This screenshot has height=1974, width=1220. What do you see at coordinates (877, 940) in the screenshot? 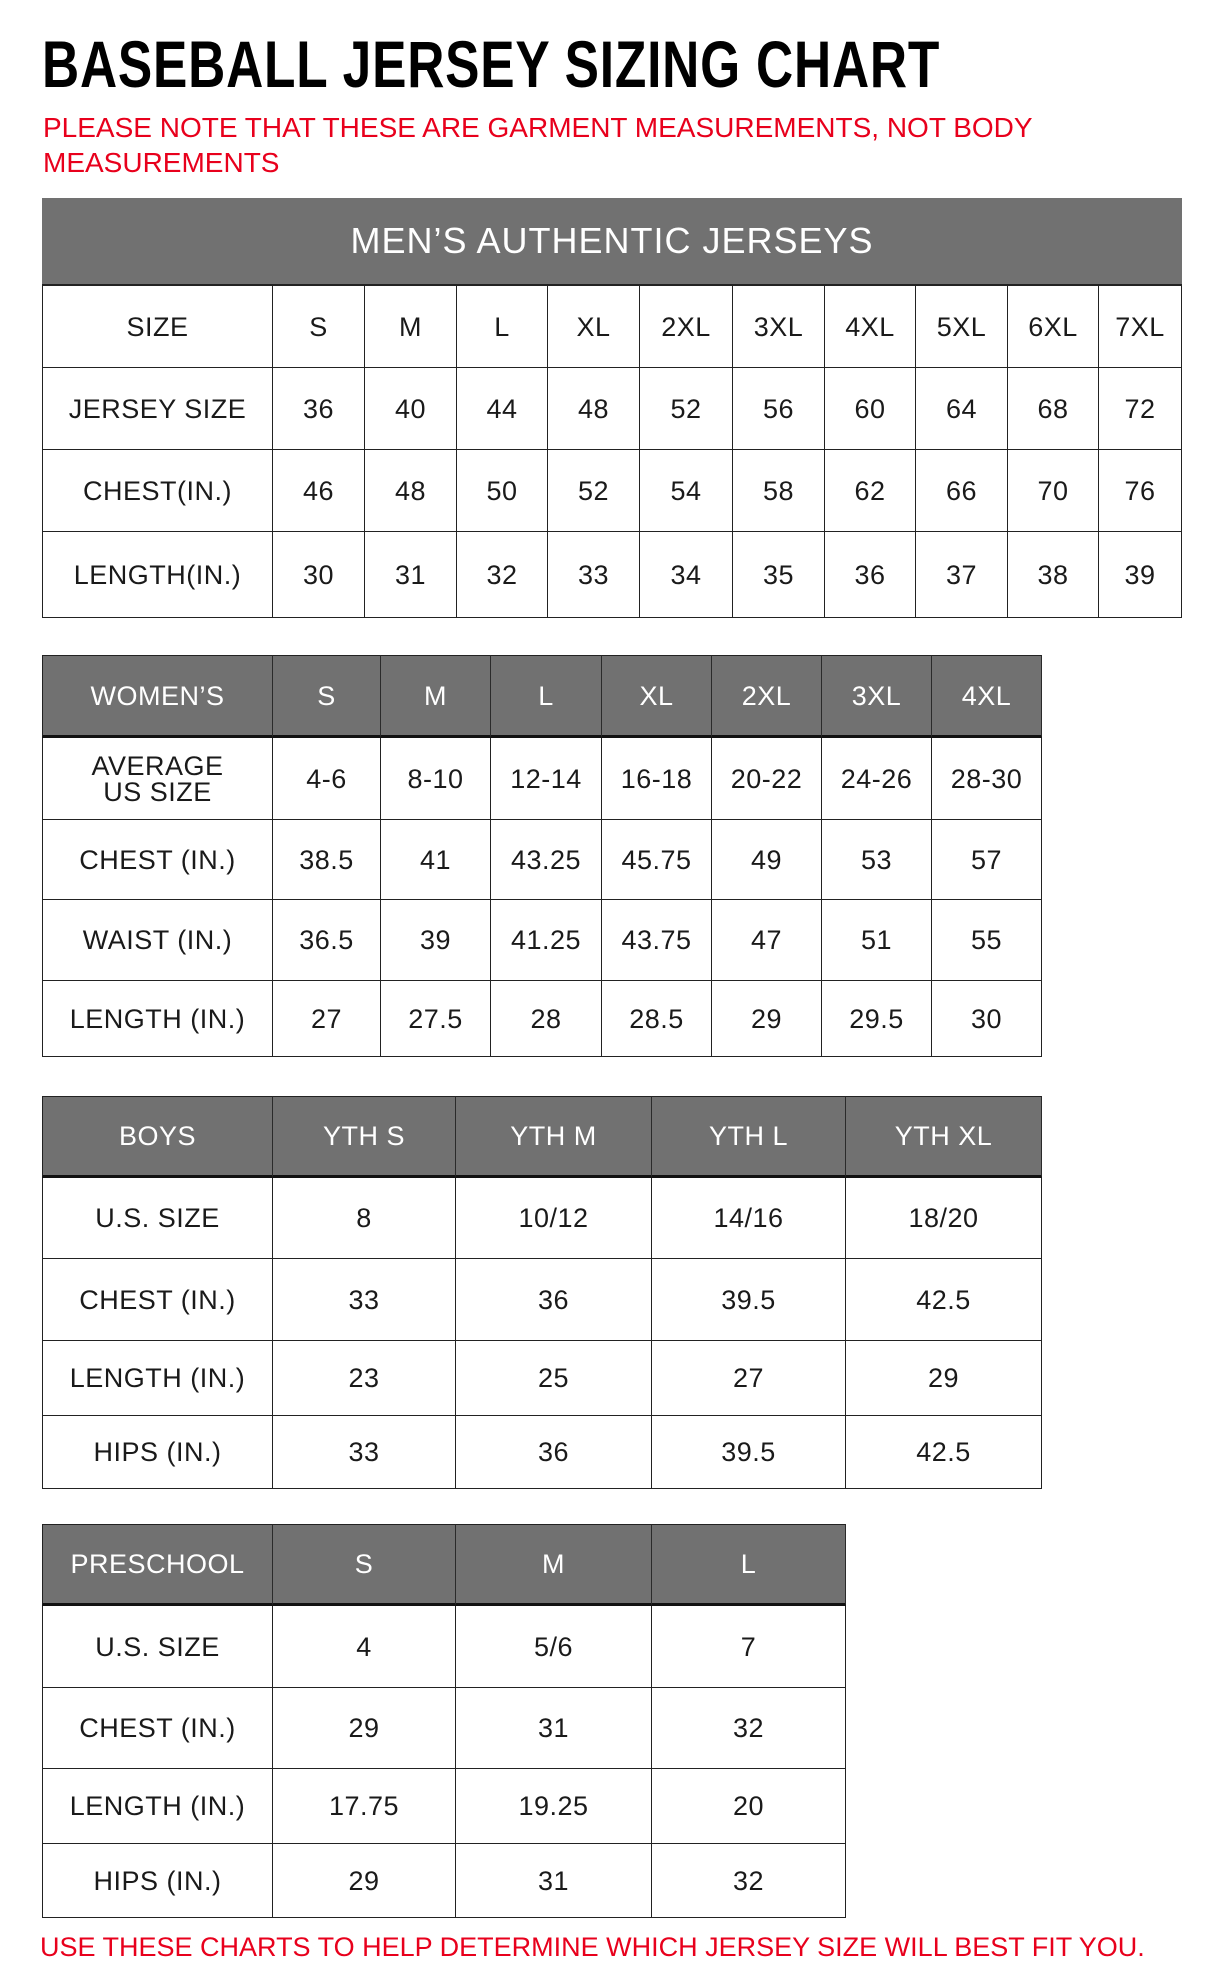
I see `table-cell: 51` at bounding box center [877, 940].